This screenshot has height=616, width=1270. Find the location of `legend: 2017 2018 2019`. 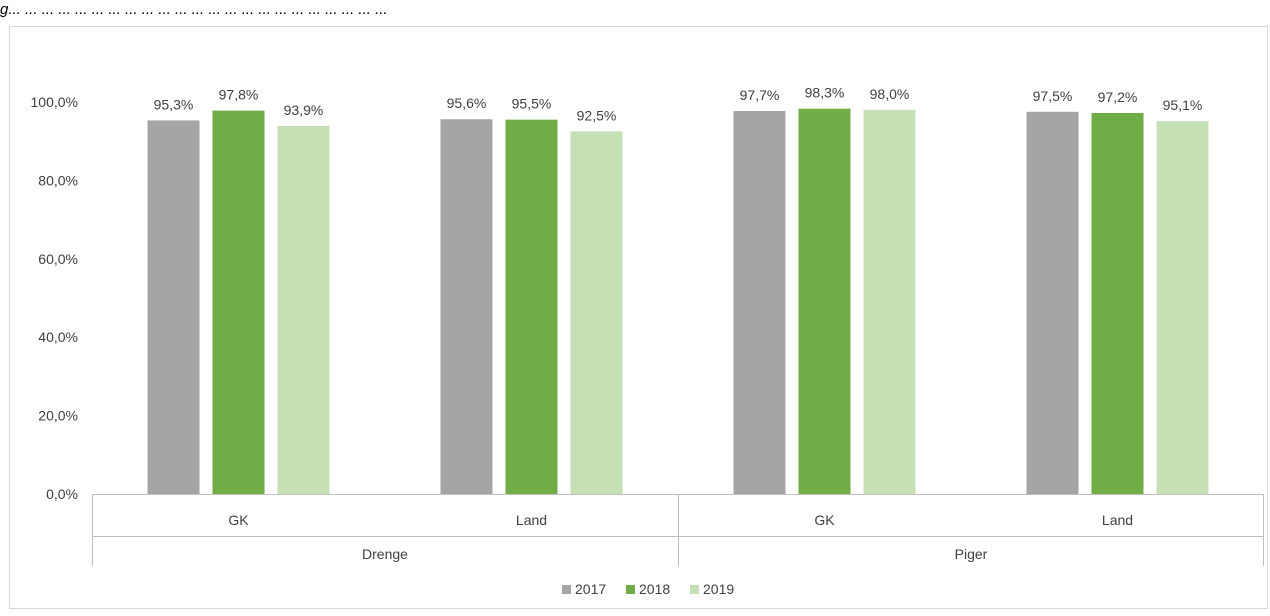

legend: 2017 2018 2019 is located at coordinates (648, 589).